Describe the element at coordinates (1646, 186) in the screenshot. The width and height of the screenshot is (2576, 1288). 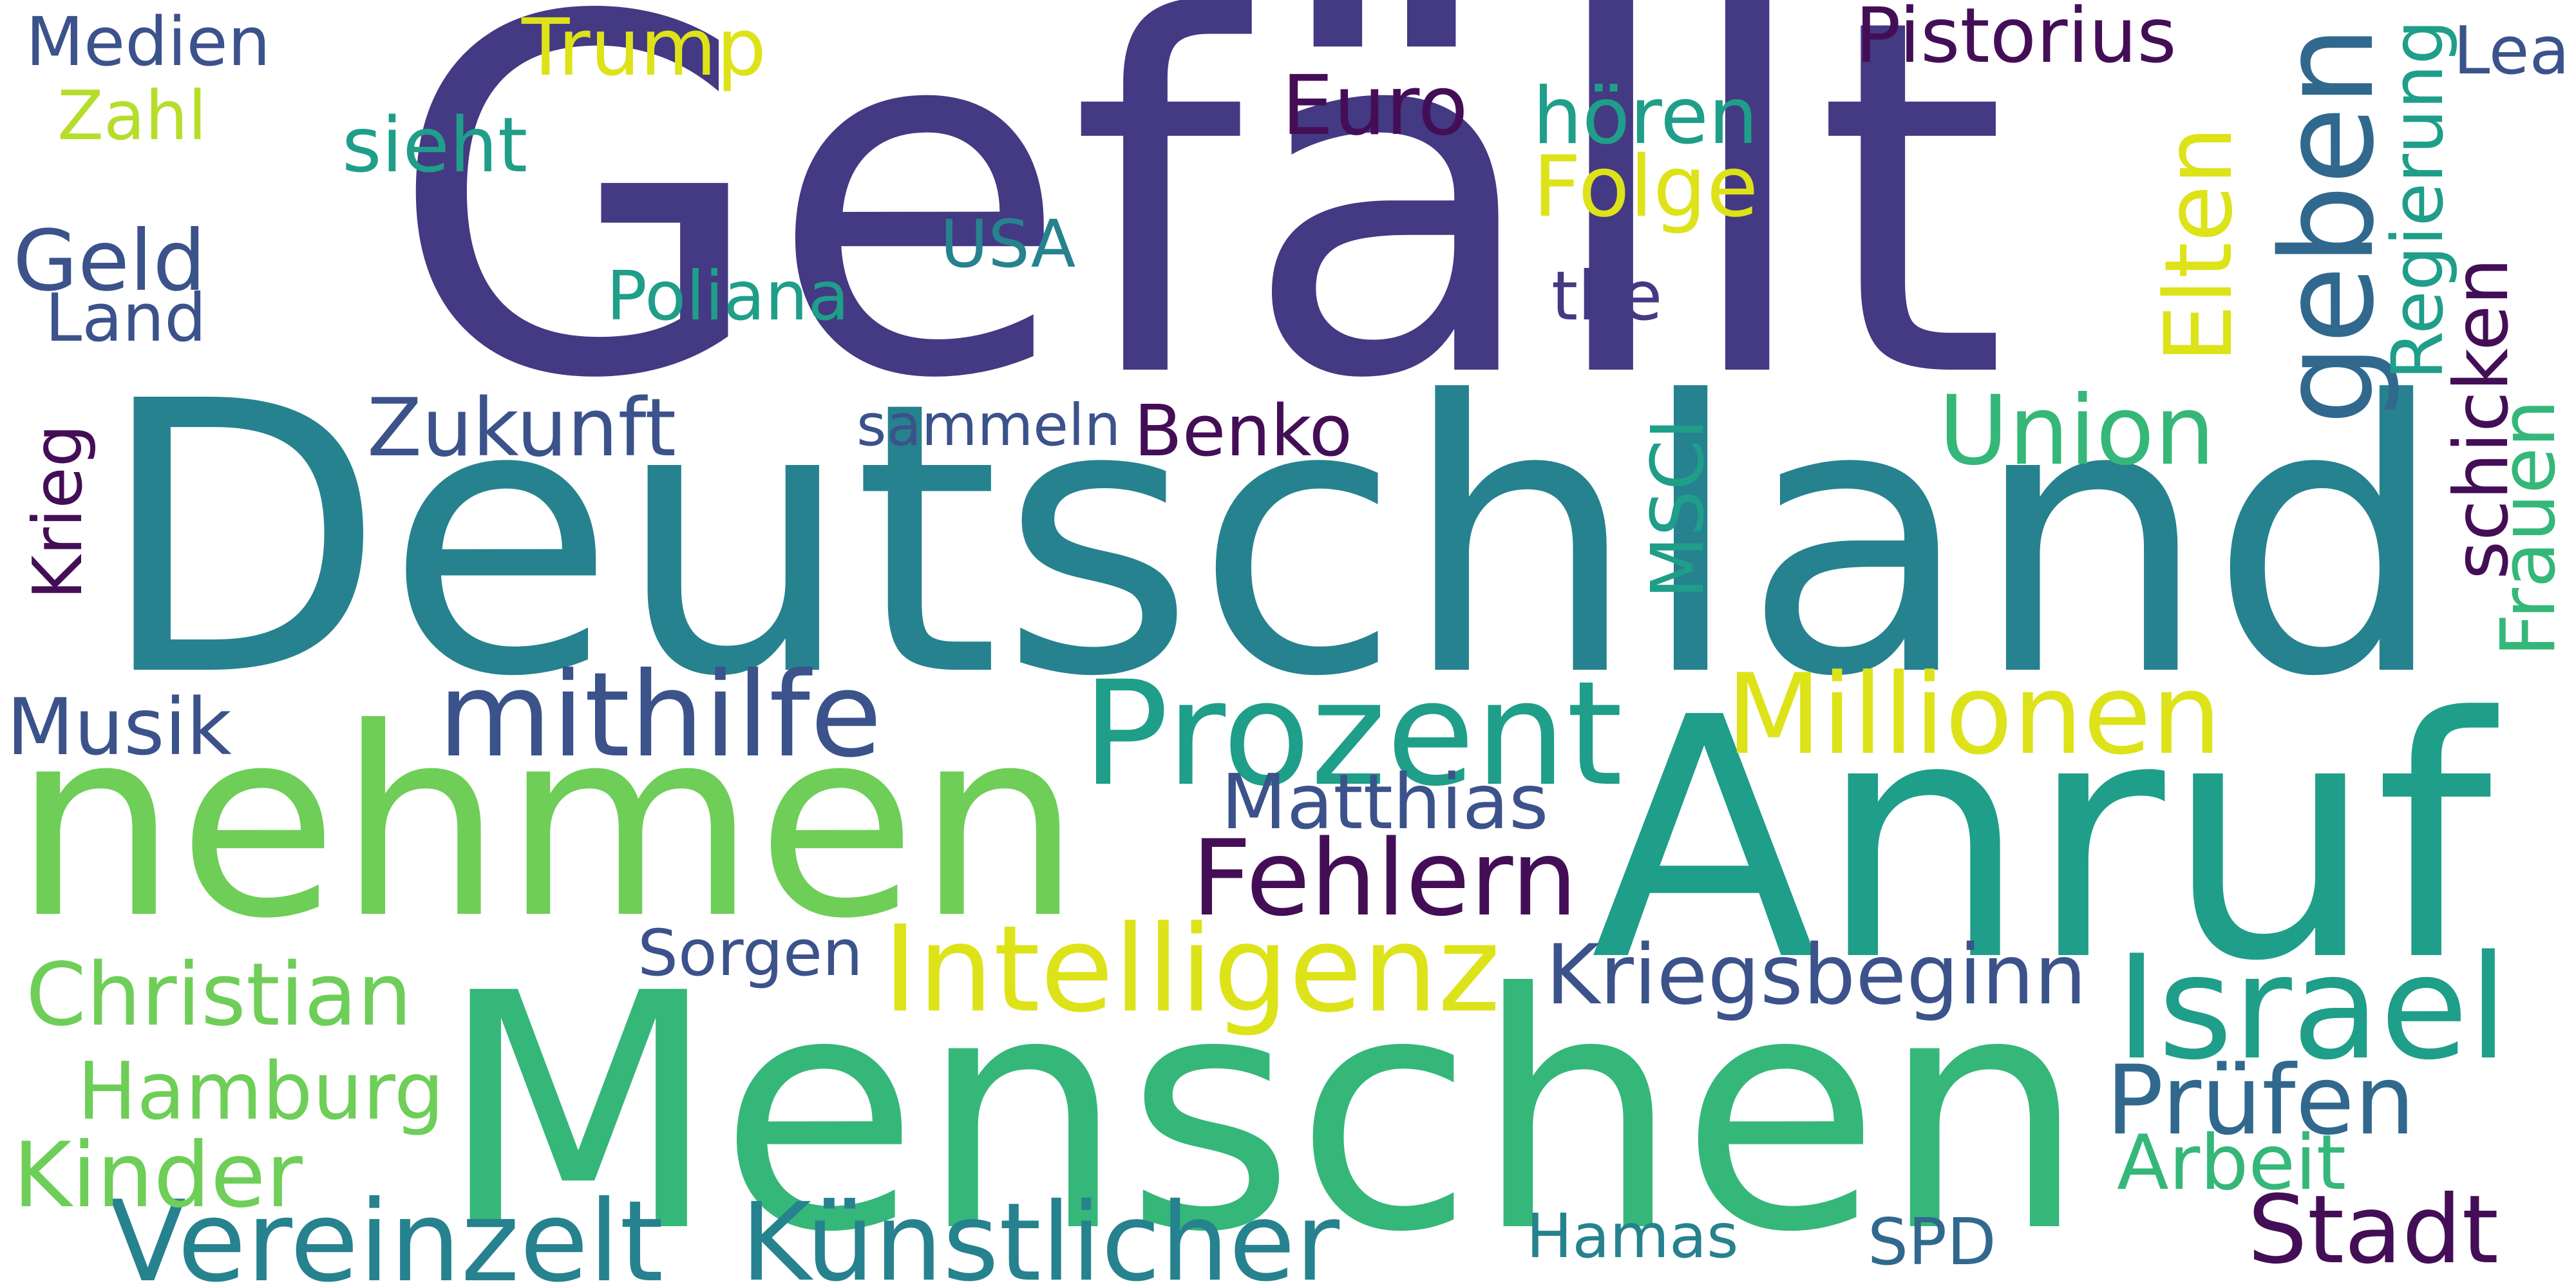
I see `word-folge: Folge` at that location.